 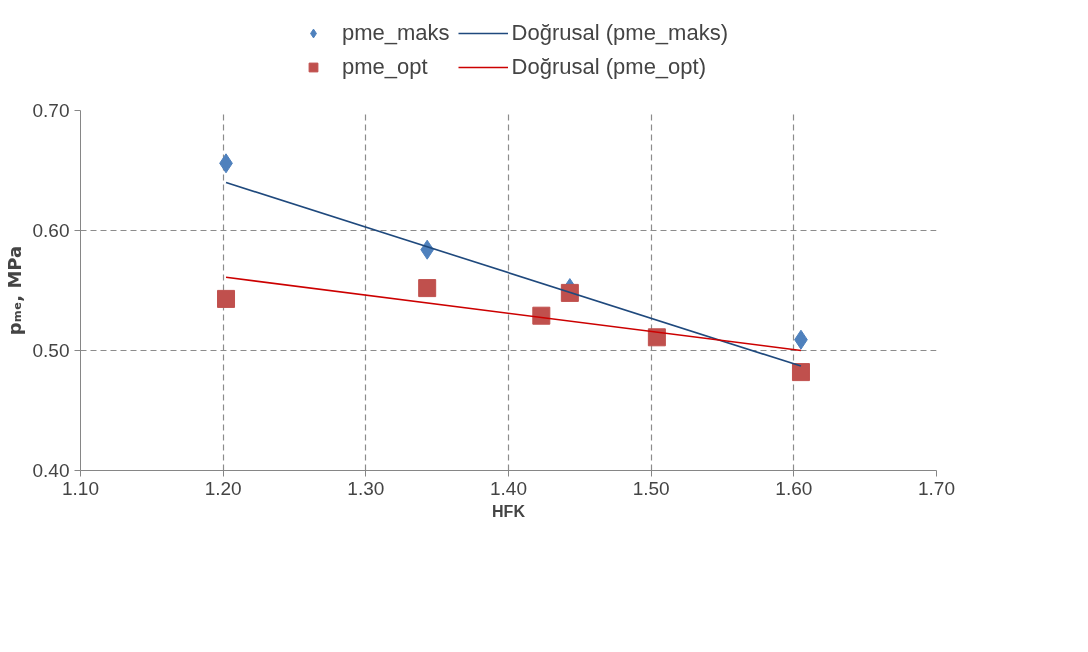 What do you see at coordinates (385, 67) in the screenshot?
I see `legend-label: pme_opt` at bounding box center [385, 67].